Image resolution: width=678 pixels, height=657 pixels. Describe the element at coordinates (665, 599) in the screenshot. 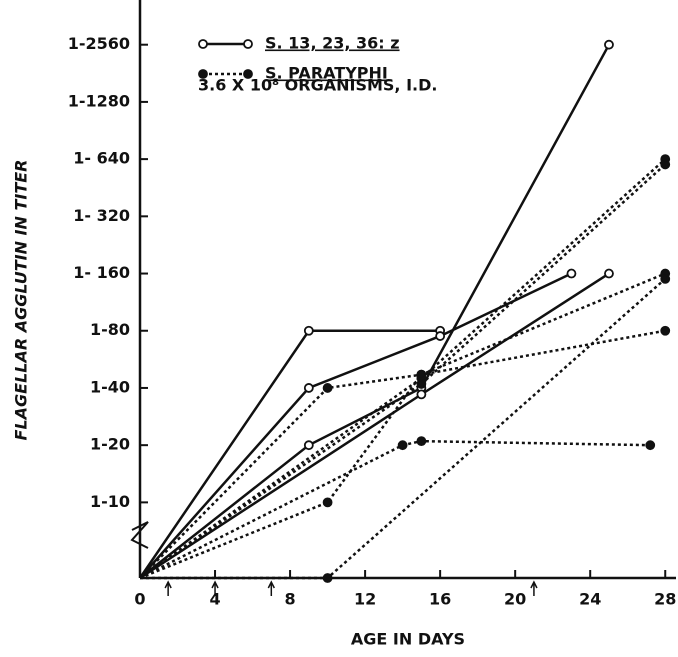

I see `x-tick-label: 28` at that location.